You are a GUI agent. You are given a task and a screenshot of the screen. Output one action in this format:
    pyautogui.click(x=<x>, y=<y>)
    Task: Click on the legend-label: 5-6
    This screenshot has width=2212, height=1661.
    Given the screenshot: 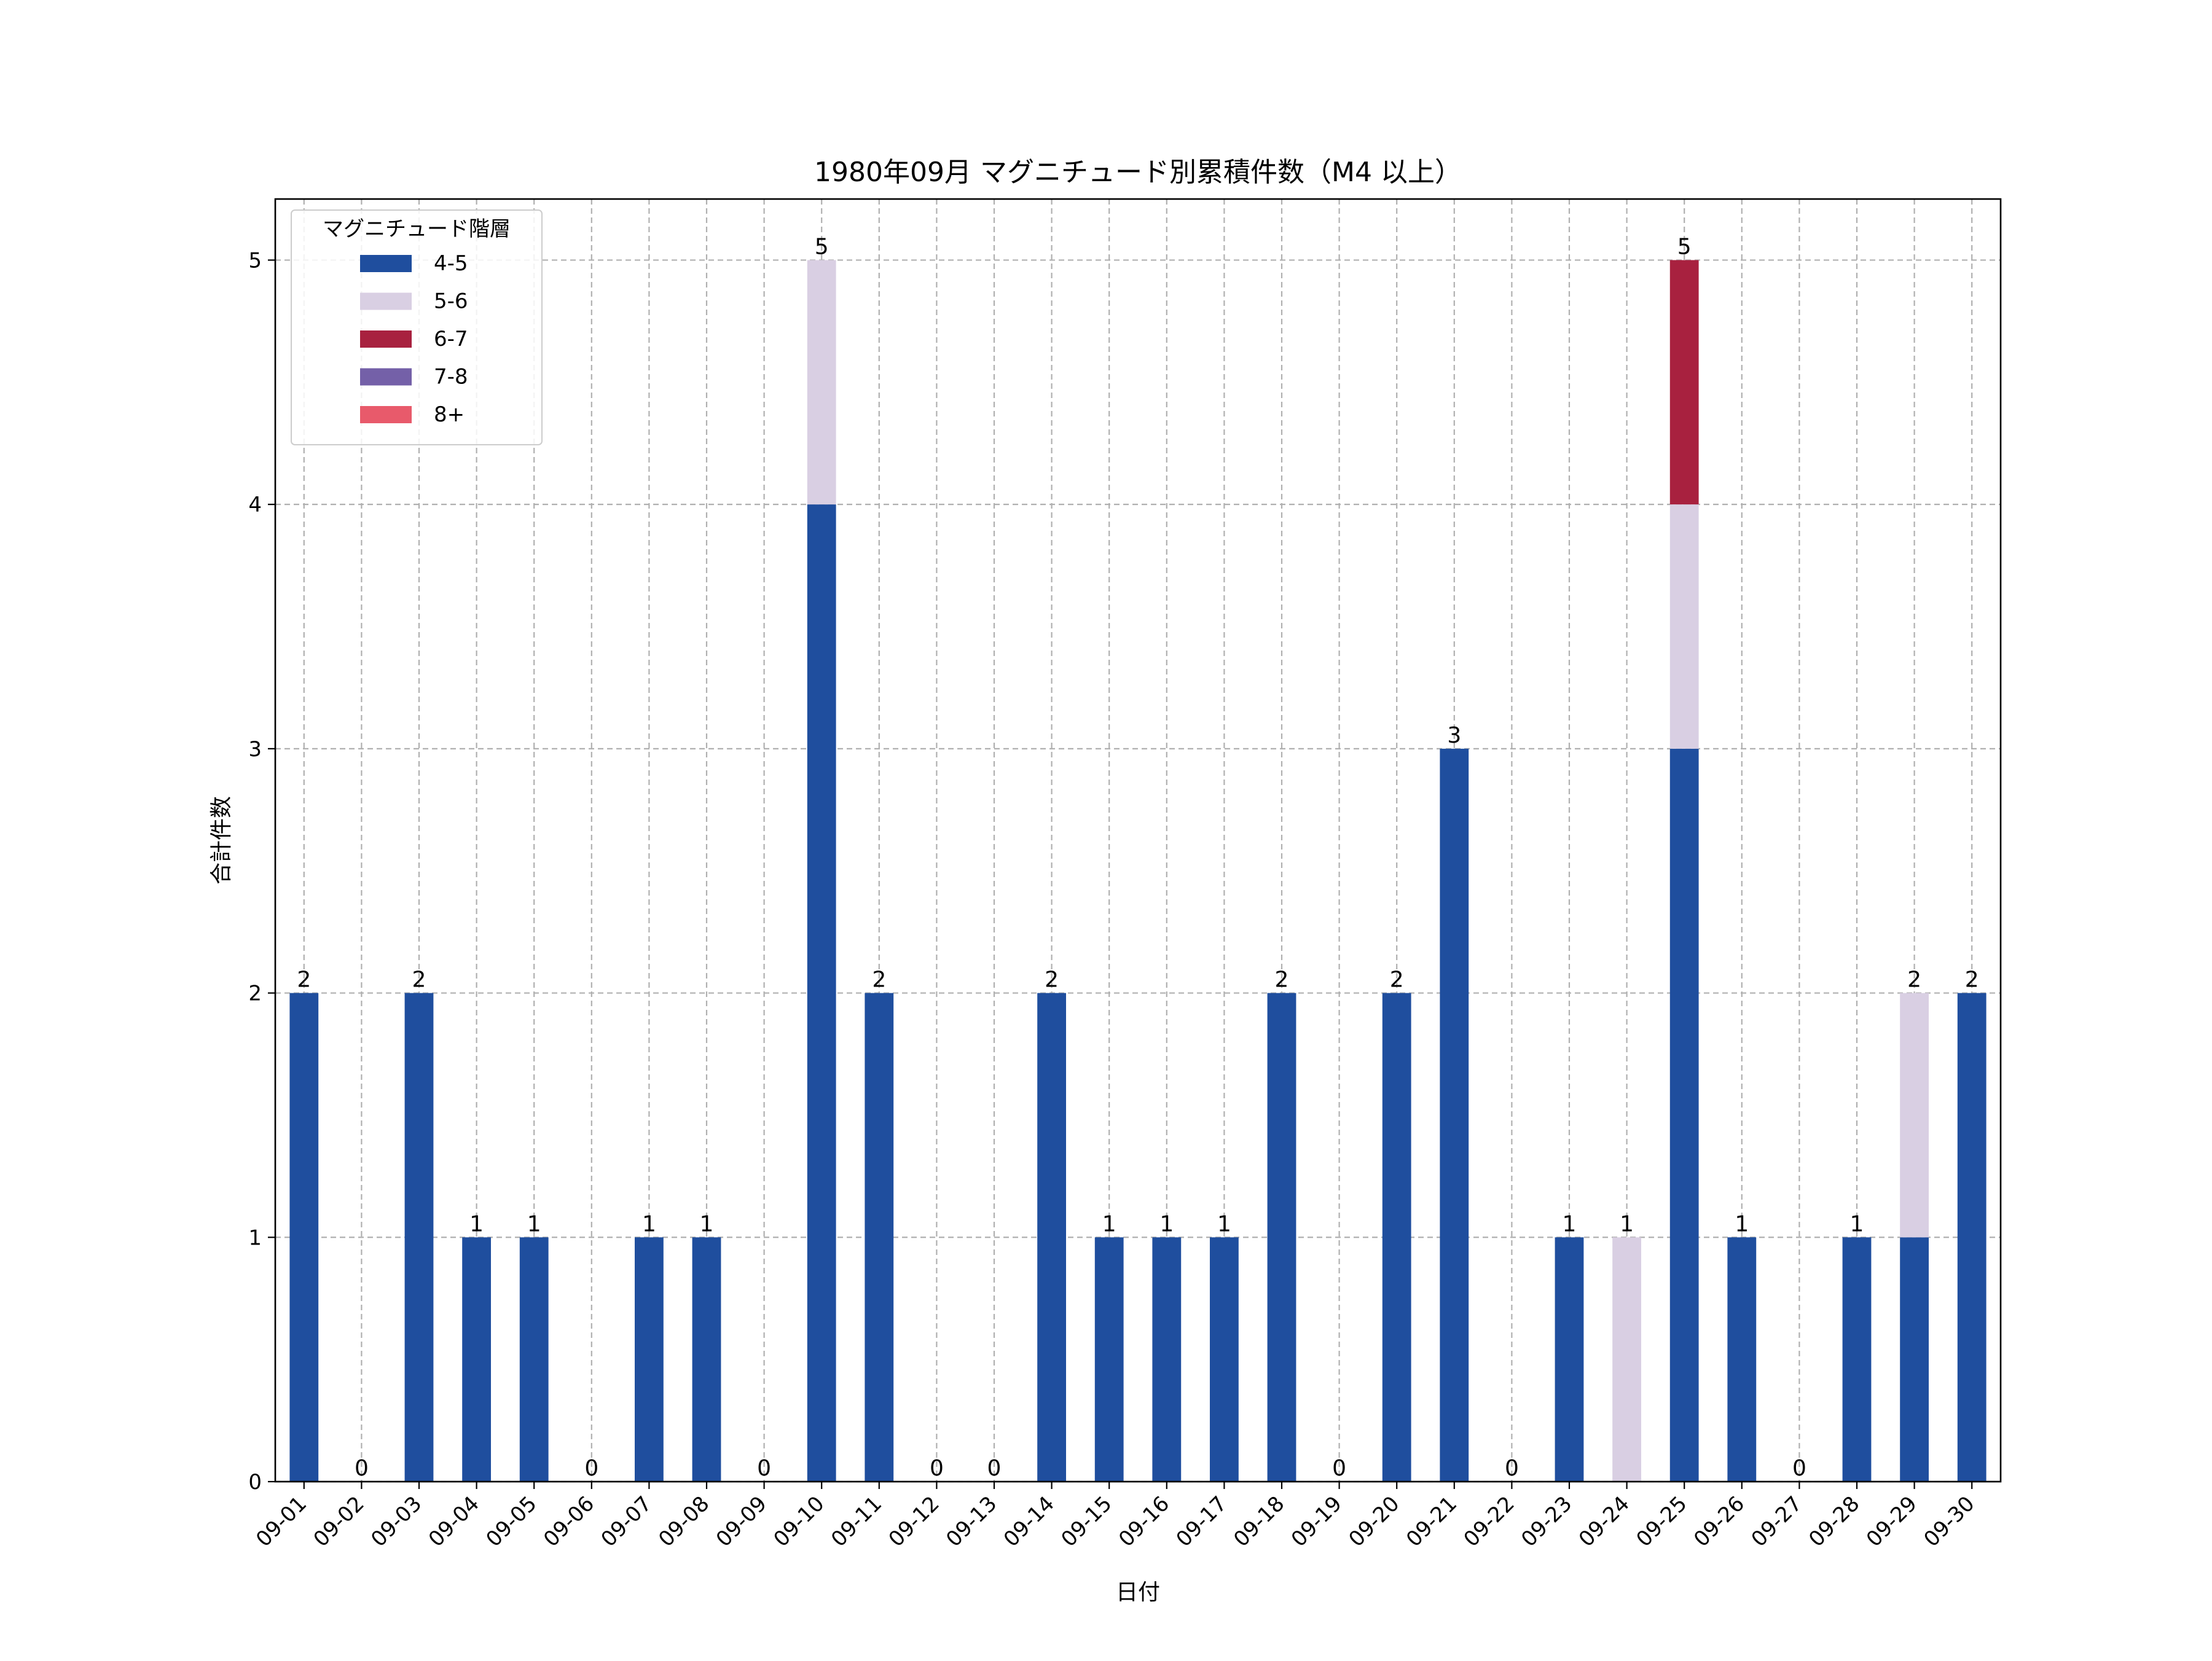 What is the action you would take?
    pyautogui.click(x=451, y=301)
    